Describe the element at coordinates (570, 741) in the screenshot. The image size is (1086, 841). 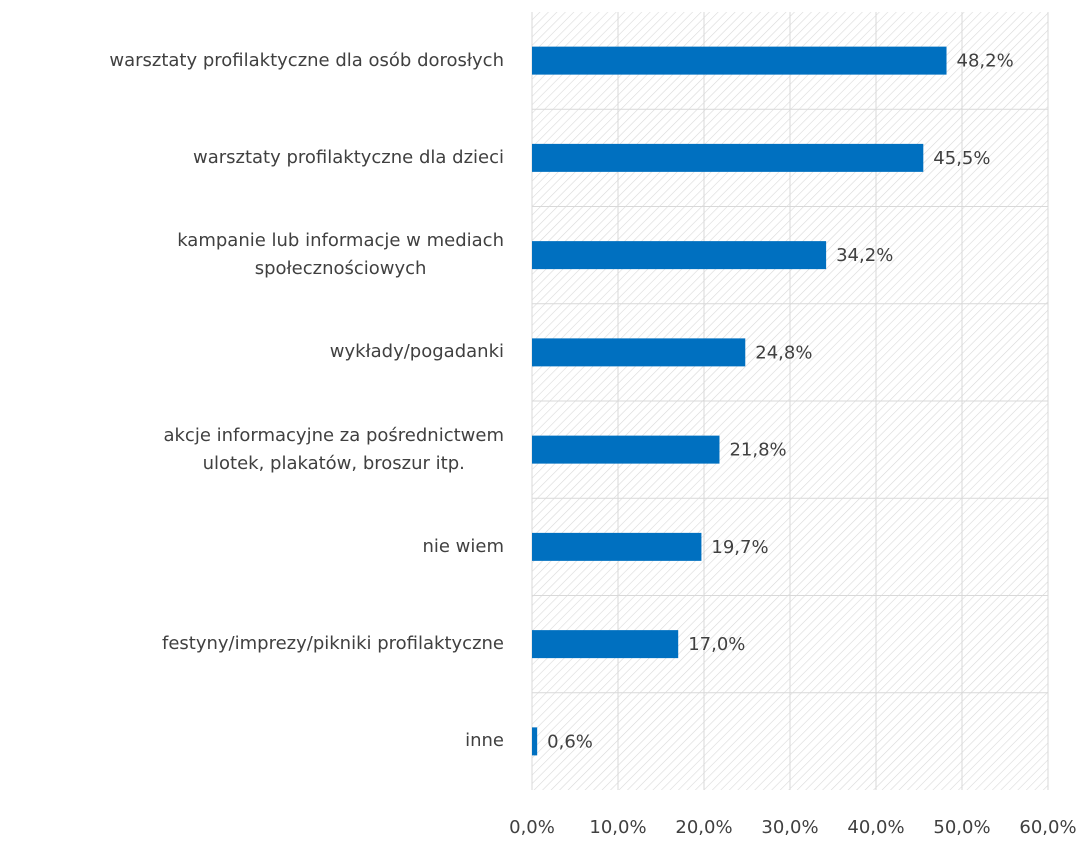
I see `data-label: 0,6%` at that location.